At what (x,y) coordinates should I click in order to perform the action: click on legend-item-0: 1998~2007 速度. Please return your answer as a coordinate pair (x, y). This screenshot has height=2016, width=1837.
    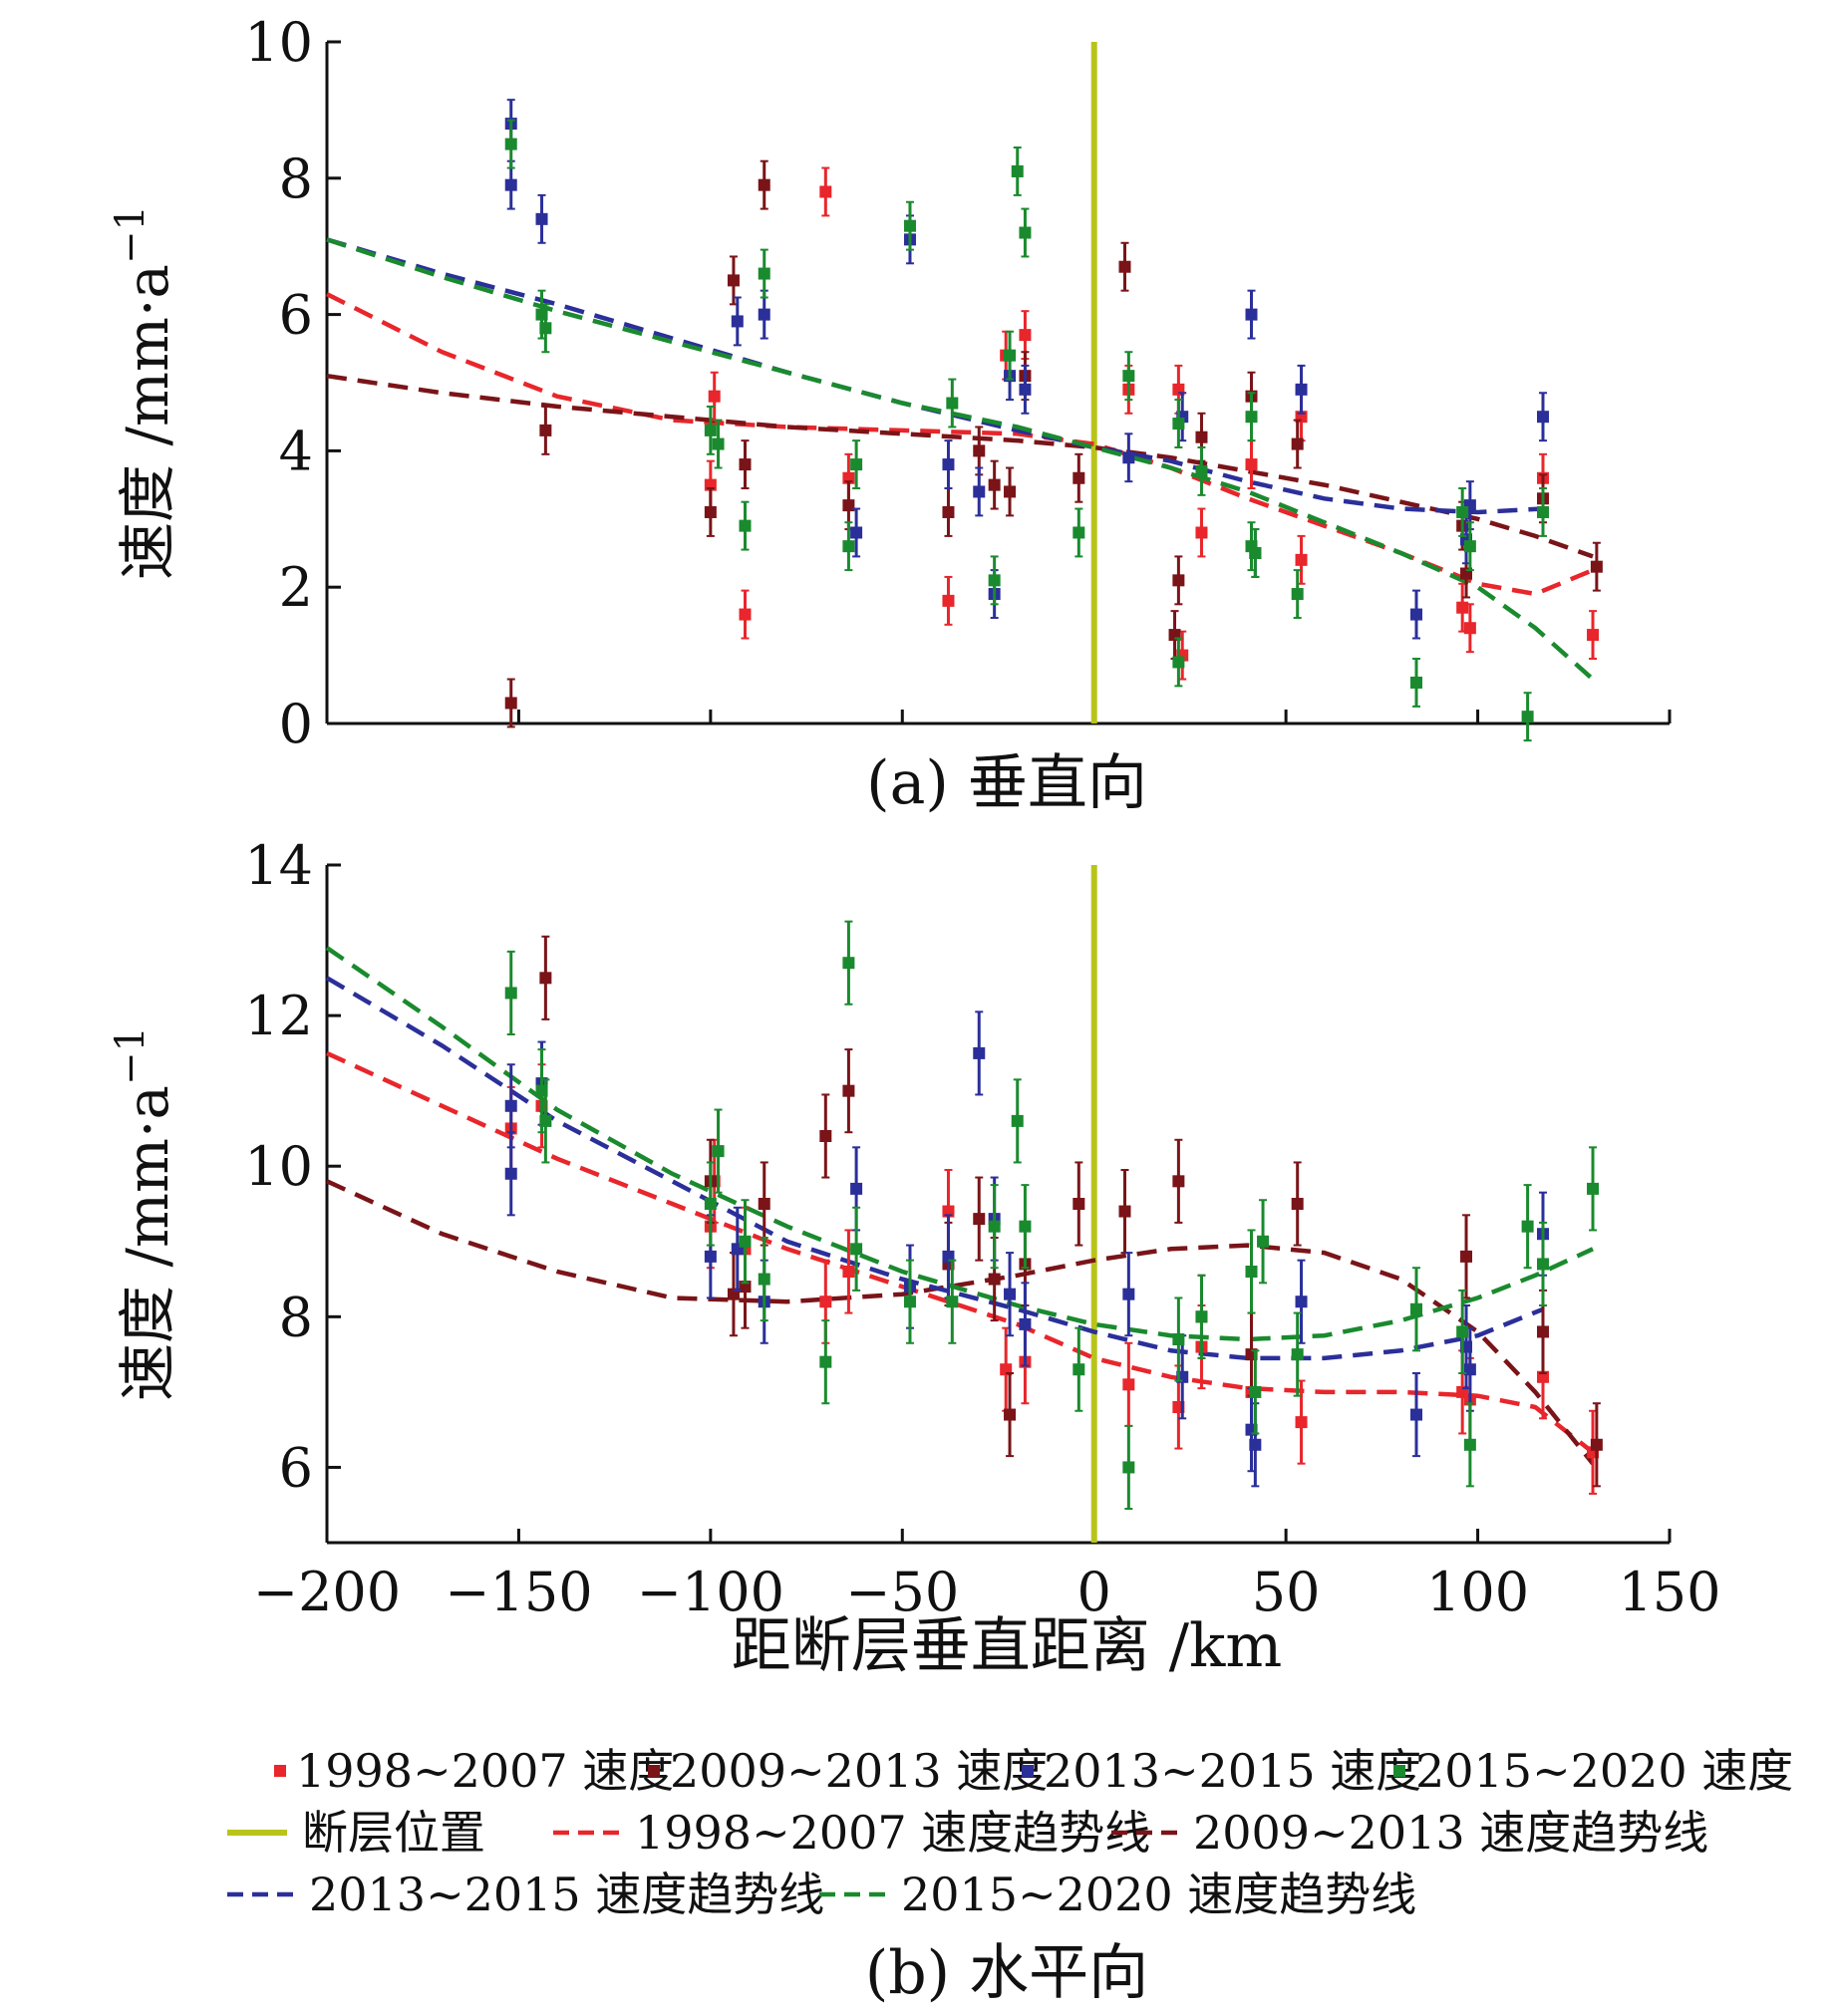
    Looking at the image, I should click on (474, 1771).